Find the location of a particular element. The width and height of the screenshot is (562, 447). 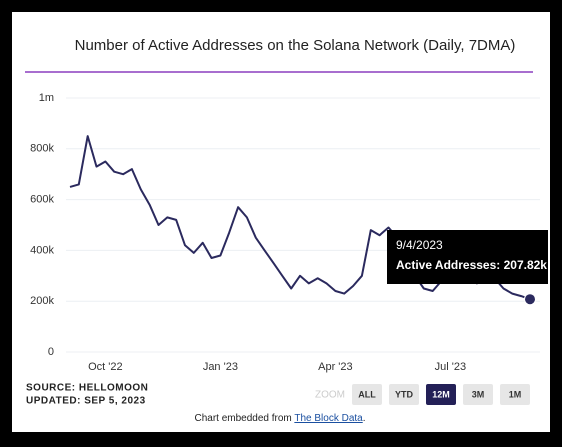

zoom-button-label: ALL is located at coordinates (367, 394).